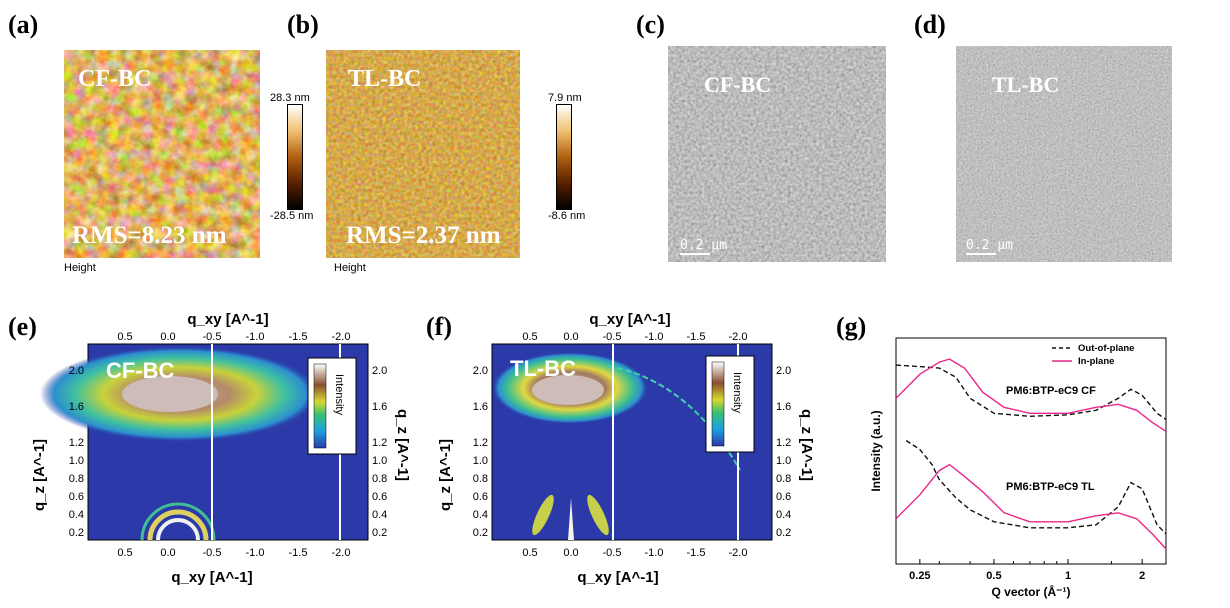 The width and height of the screenshot is (1230, 608). Describe the element at coordinates (292, 216) in the screenshot. I see `colorbar-min-cf: -28.5 nm` at that location.